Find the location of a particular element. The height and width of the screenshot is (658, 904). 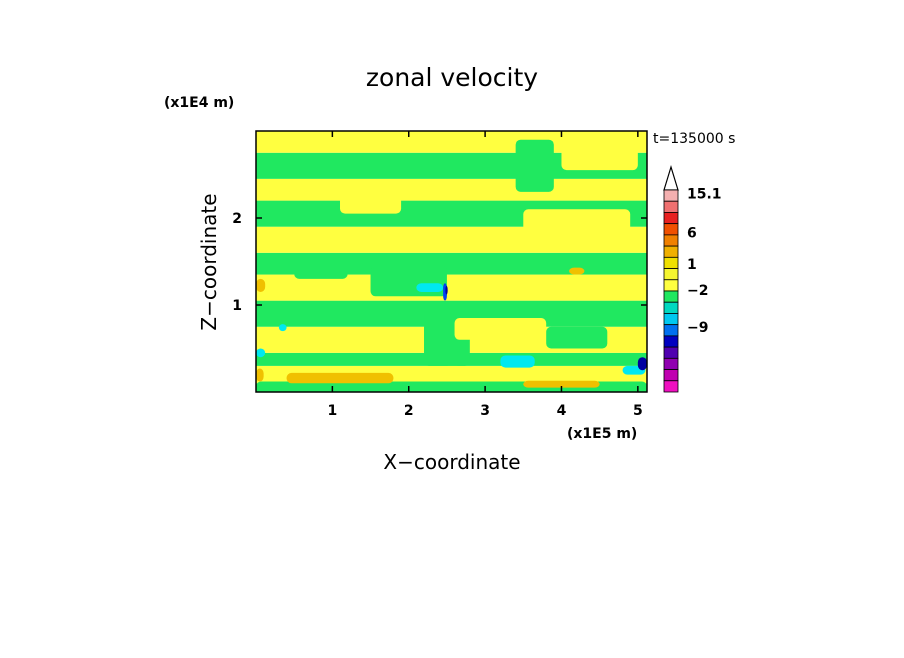

colorbar-label: 15.1 is located at coordinates (704, 194).